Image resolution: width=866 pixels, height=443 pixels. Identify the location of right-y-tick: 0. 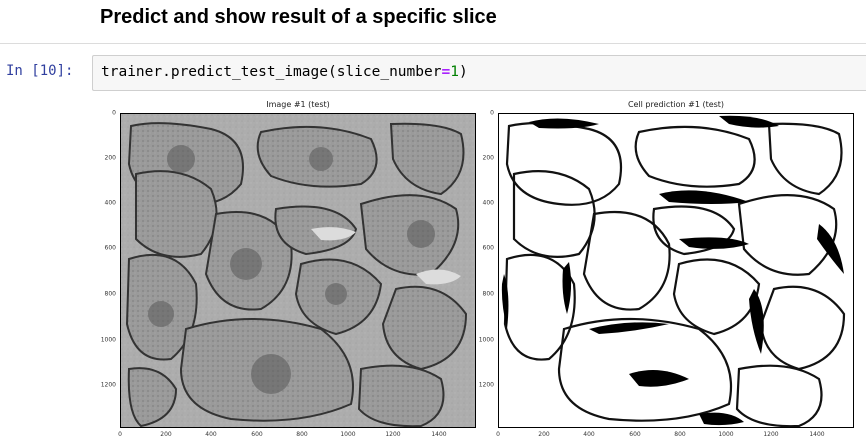
(492, 113).